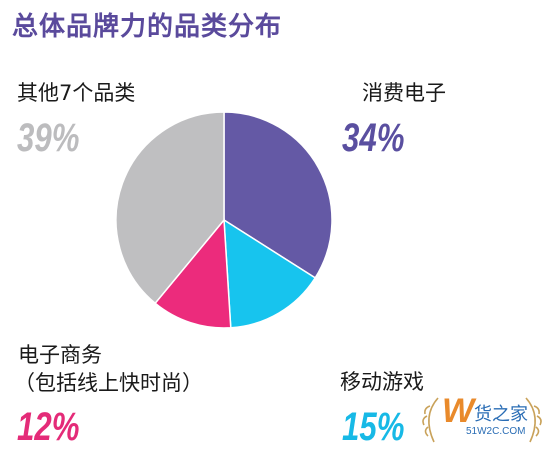  I want to click on slice-value-consumer-electronics: 34%, so click(373, 138).